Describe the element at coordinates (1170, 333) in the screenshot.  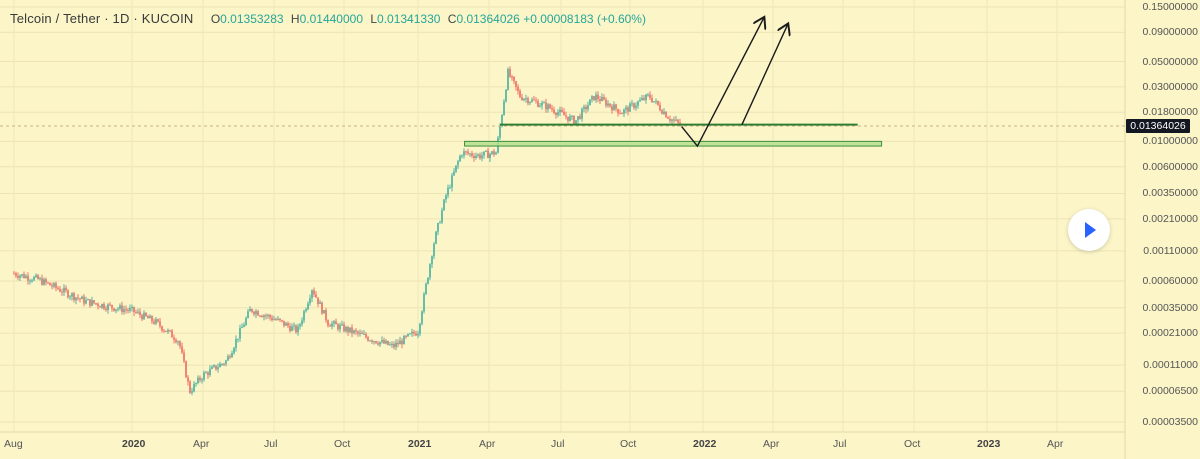
I see `y-tick-label: 0.00021000` at that location.